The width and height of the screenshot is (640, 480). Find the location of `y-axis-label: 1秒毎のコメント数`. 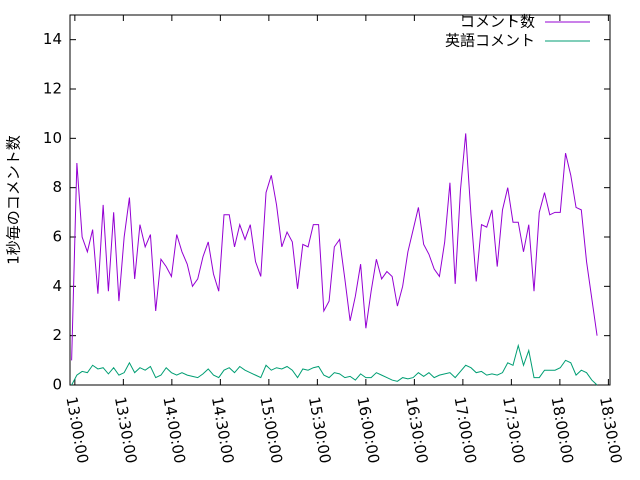

y-axis-label: 1秒毎のコメント数 is located at coordinates (14, 200).